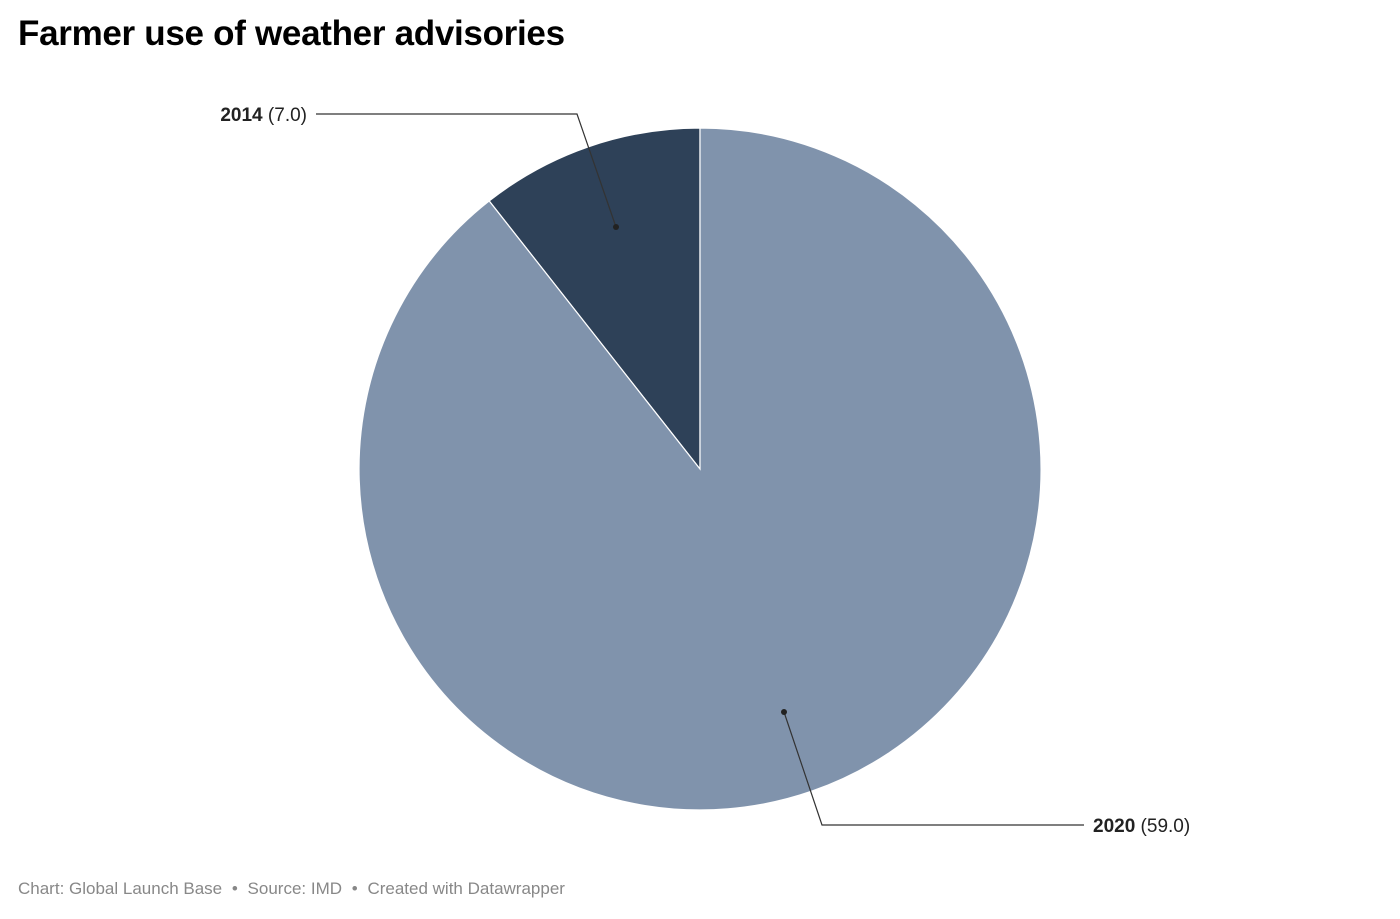 The image size is (1400, 919). What do you see at coordinates (120, 888) in the screenshot?
I see `chart-credit: Chart: Global Launch Base` at bounding box center [120, 888].